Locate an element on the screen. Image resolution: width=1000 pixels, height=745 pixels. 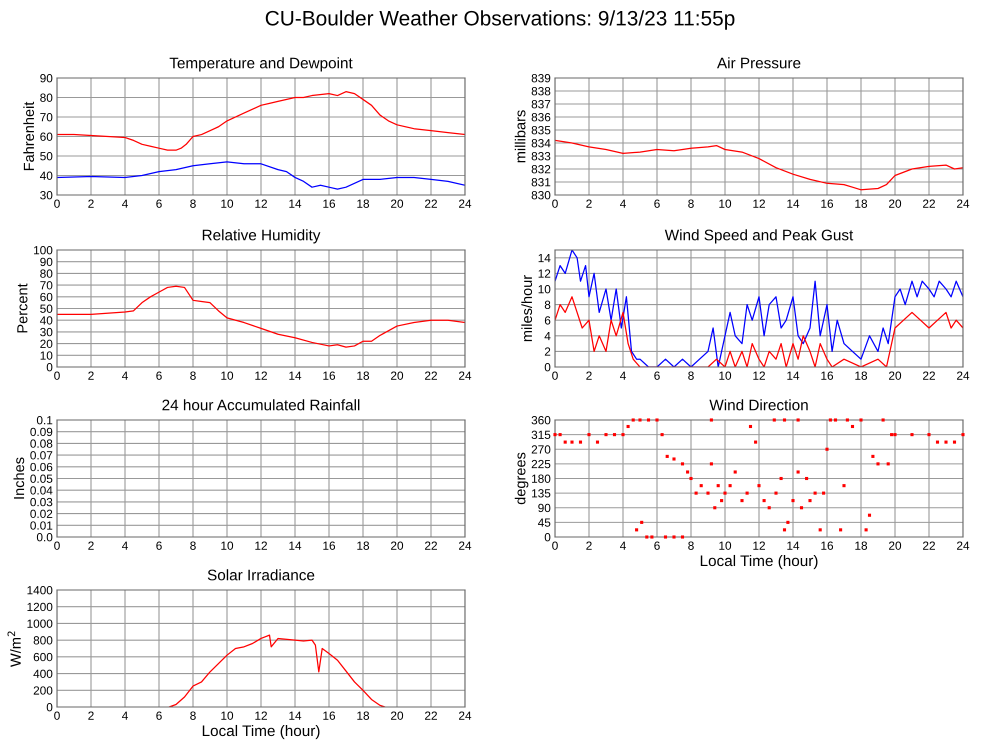
y-tick-label: 6 is located at coordinates (547, 320).